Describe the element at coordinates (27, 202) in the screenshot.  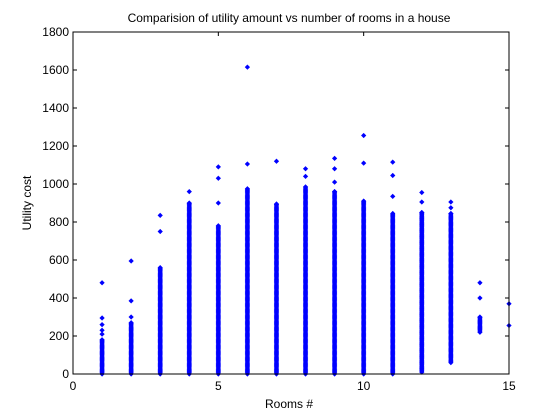
I see `y-axis-label: Utility cost` at that location.